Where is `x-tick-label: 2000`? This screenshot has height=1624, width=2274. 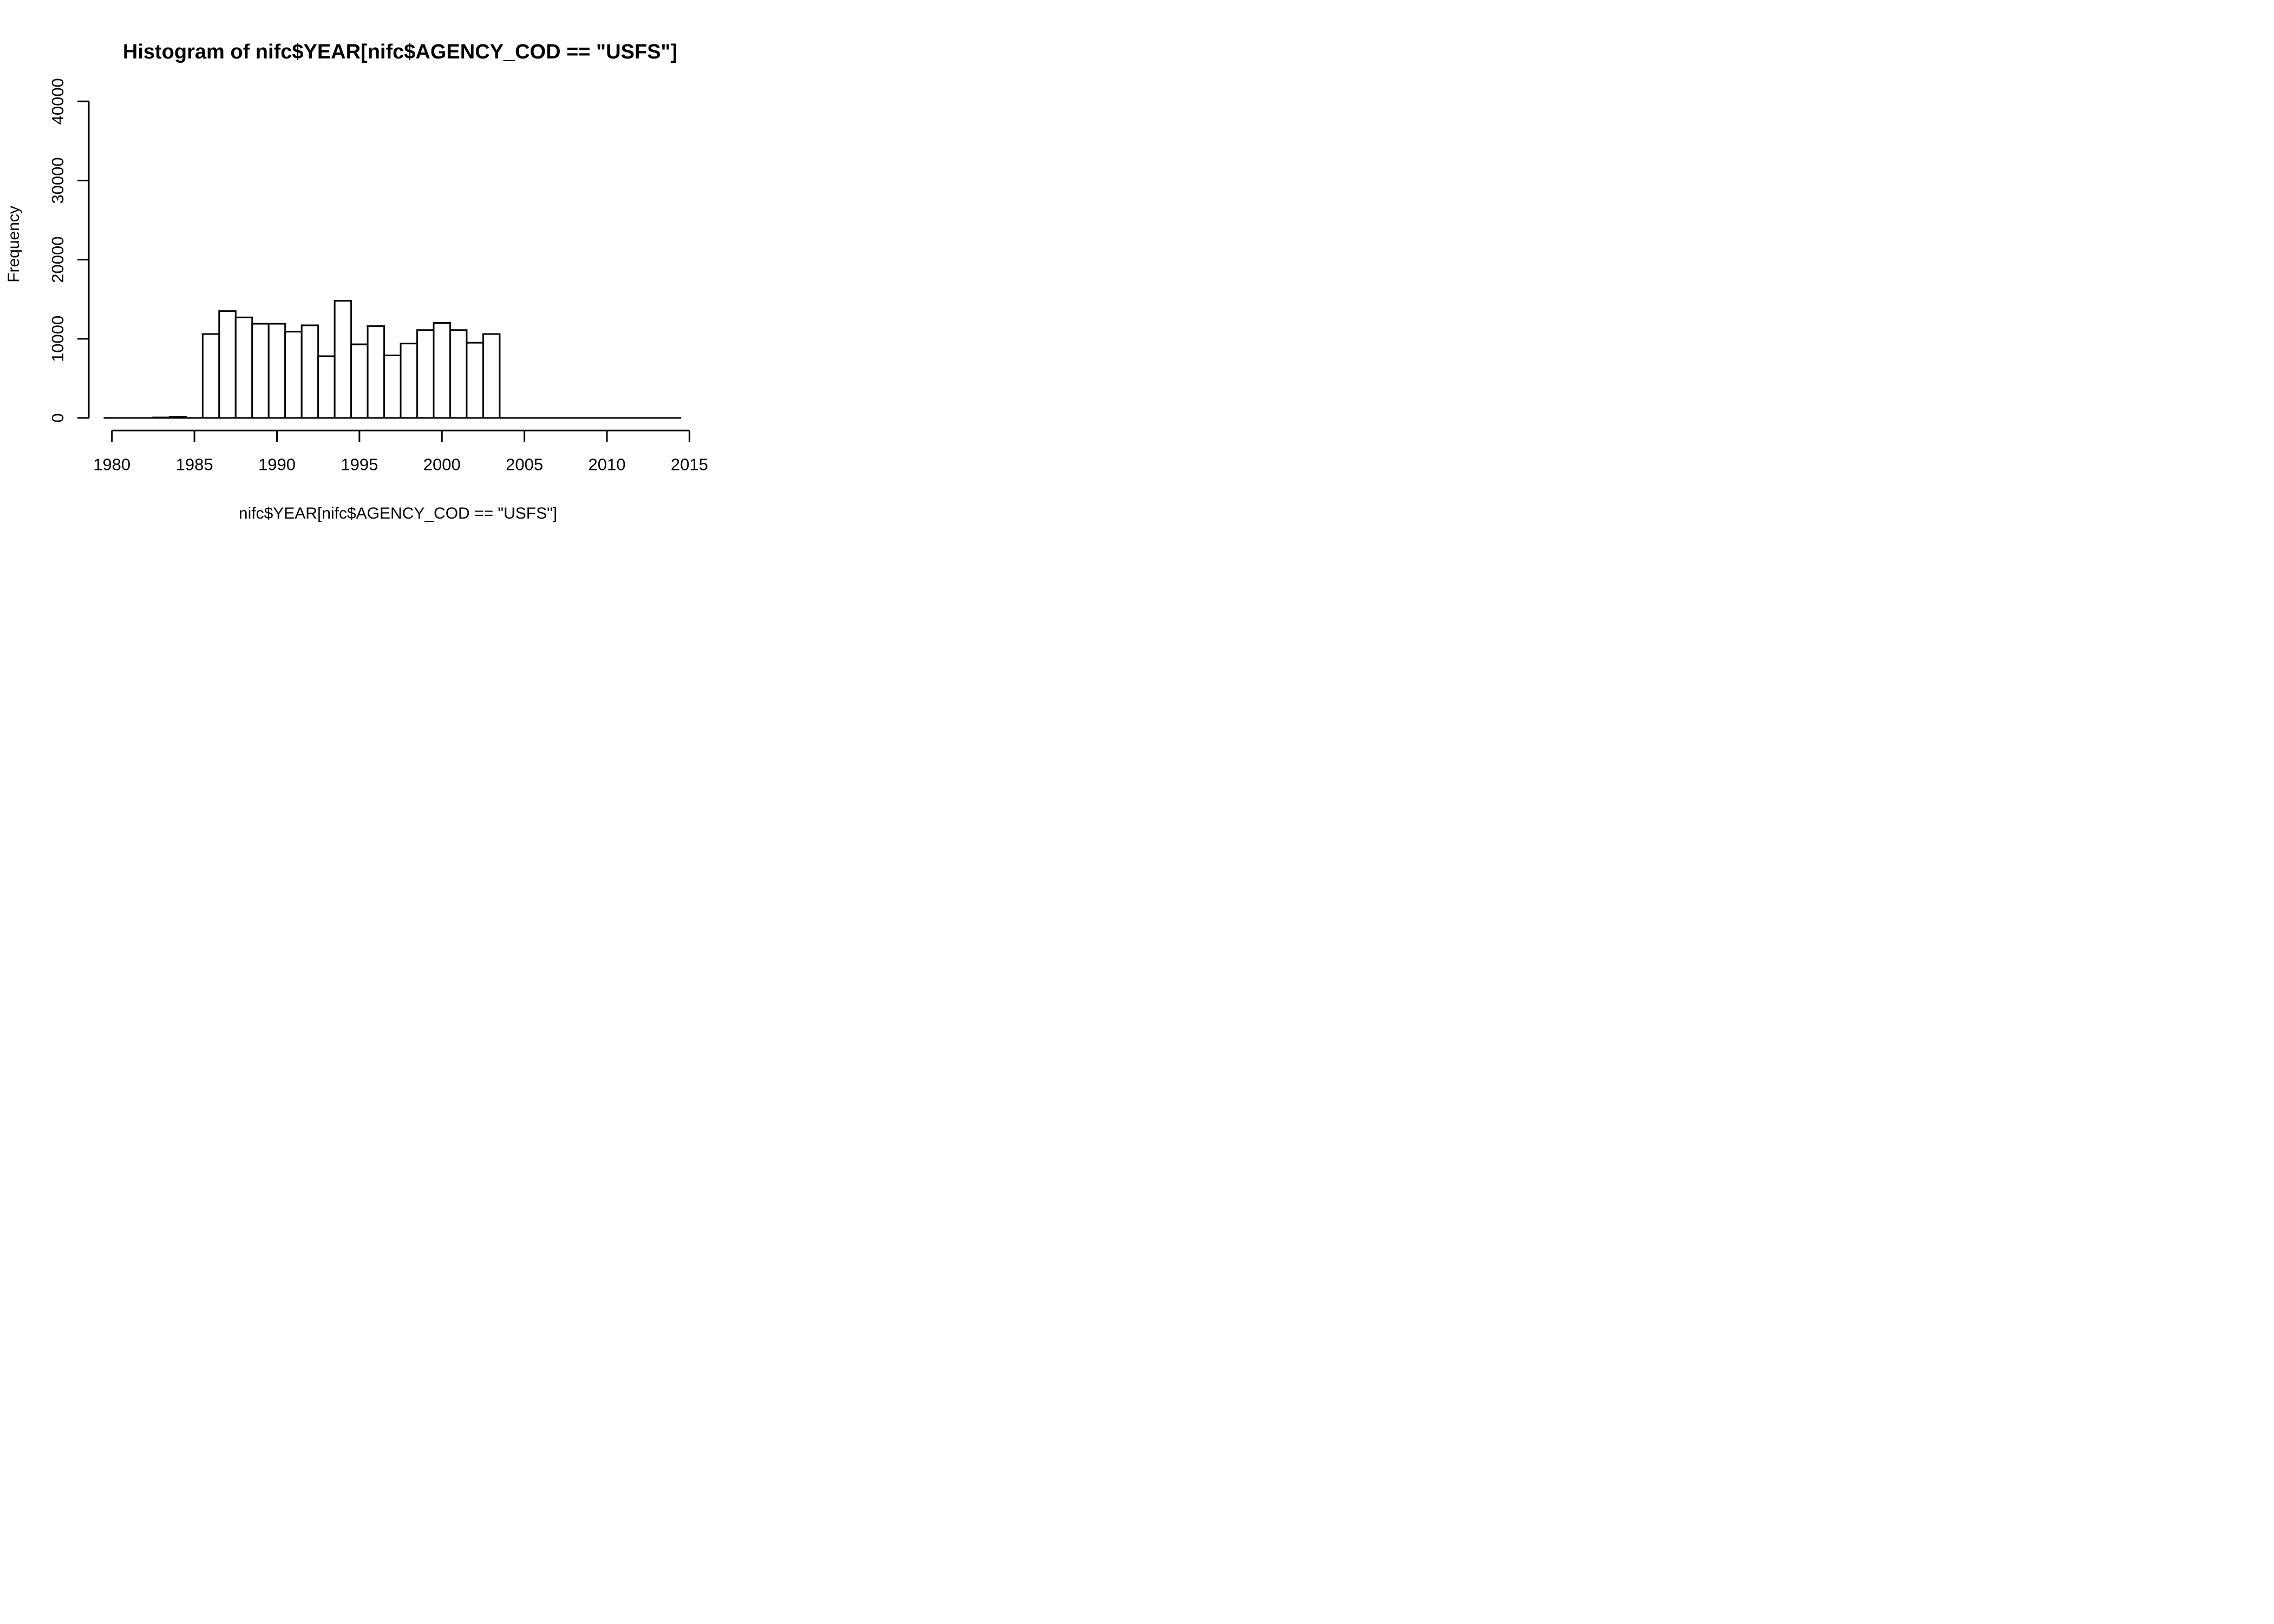
x-tick-label: 2000 is located at coordinates (442, 464).